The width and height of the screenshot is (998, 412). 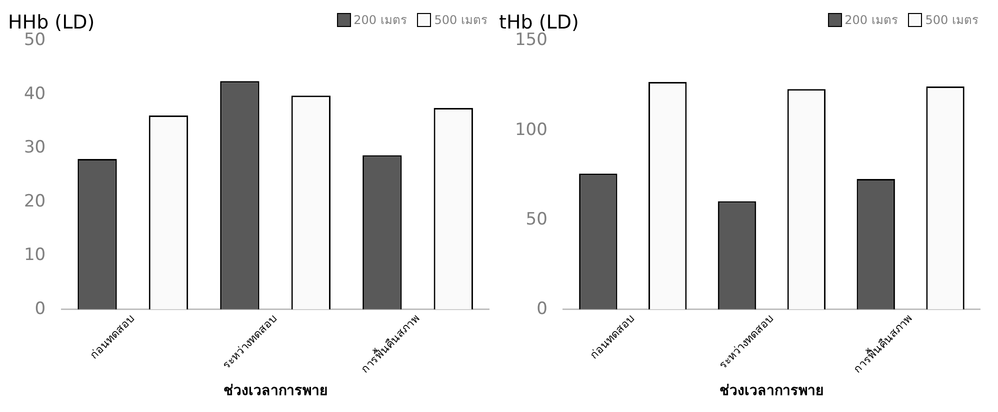 I want to click on y-tick-label: 100, so click(x=531, y=130).